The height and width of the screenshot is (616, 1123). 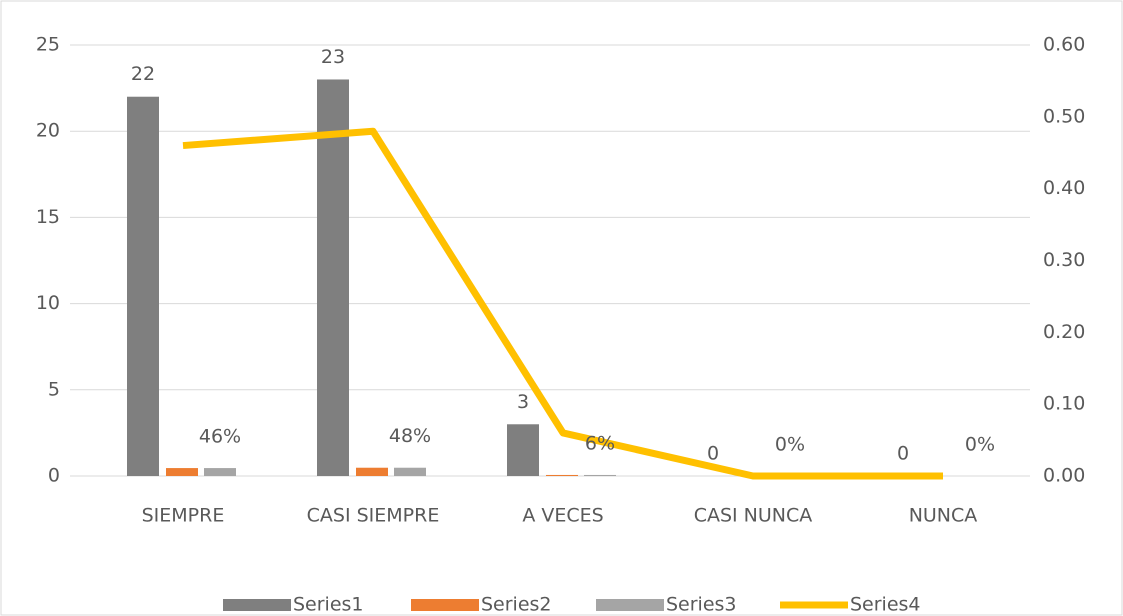 I want to click on y-tick-label: 15, so click(x=48, y=217).